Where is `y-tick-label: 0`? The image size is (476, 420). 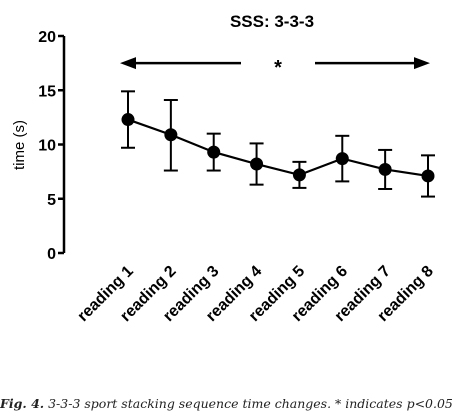 y-tick-label: 0 is located at coordinates (51, 254).